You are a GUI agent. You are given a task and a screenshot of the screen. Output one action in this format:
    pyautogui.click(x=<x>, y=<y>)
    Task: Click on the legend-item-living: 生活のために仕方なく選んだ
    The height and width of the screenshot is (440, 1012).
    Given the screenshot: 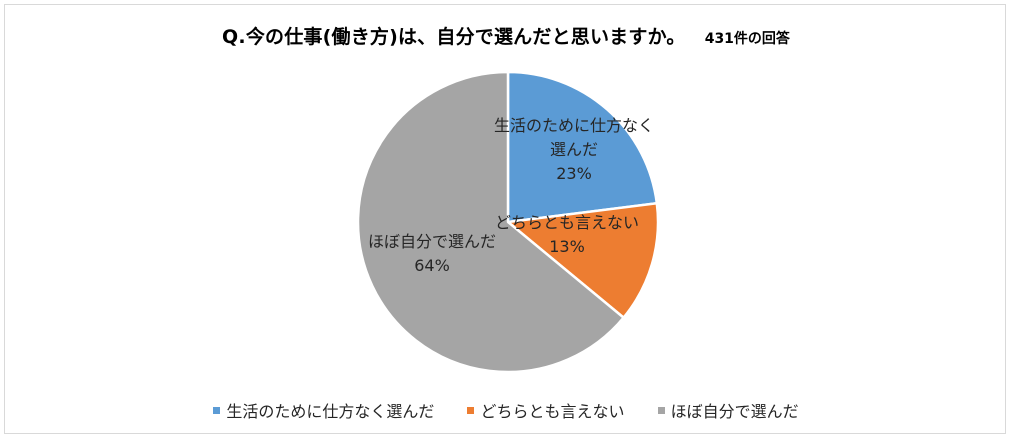 What is the action you would take?
    pyautogui.click(x=323, y=410)
    